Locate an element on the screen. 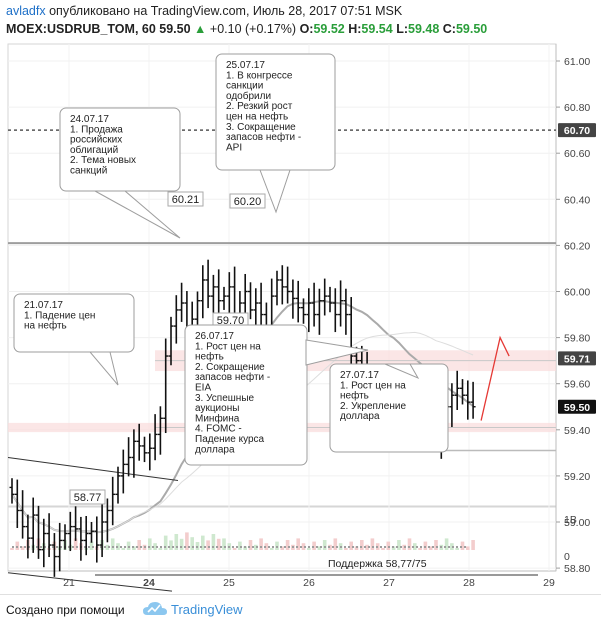  symbol-name: MOEX:USDRUB_TOM, 60 is located at coordinates (81, 29).